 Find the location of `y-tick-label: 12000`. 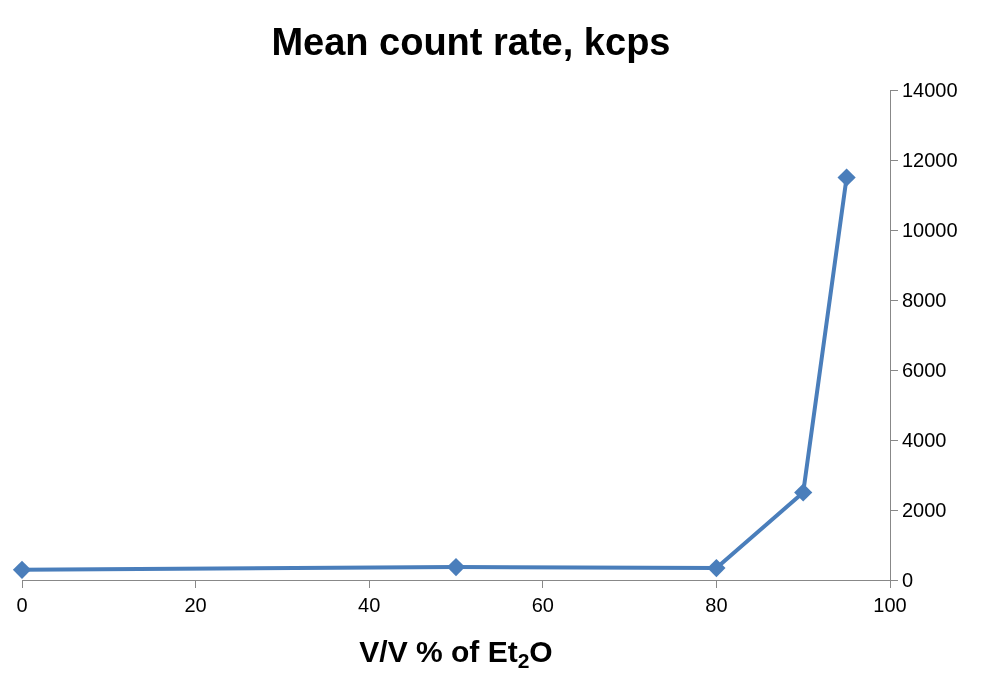

y-tick-label: 12000 is located at coordinates (930, 160).